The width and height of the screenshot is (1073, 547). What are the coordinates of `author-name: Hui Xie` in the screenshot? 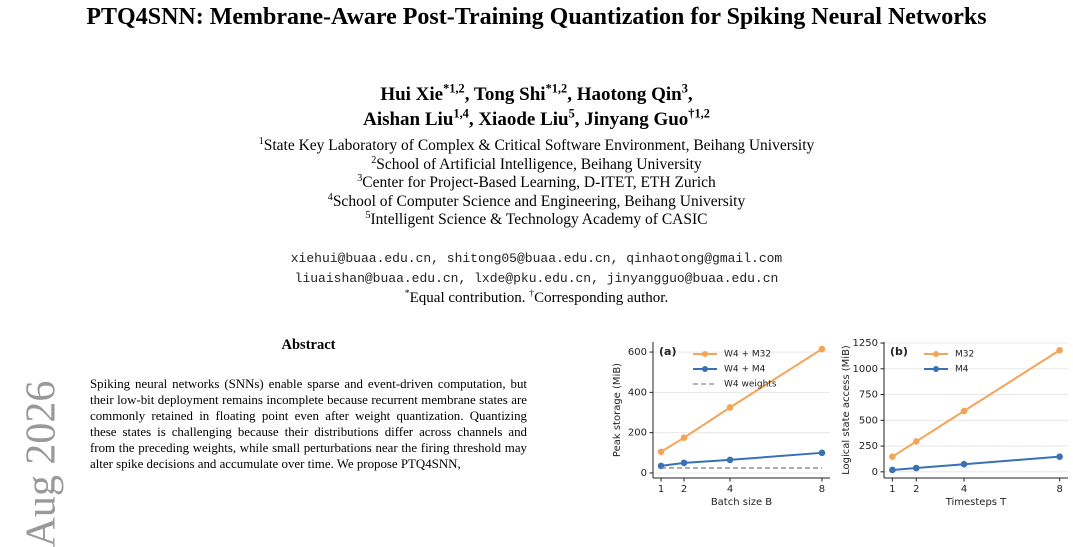 It's located at (412, 94).